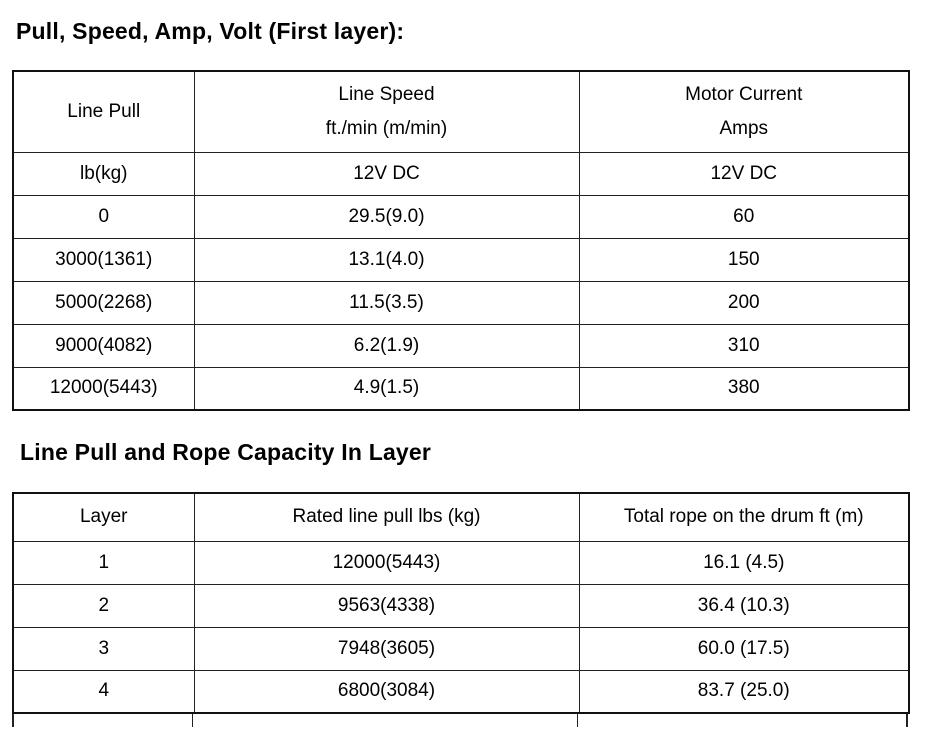  I want to click on table-cell: 36.4 (10.3), so click(744, 605).